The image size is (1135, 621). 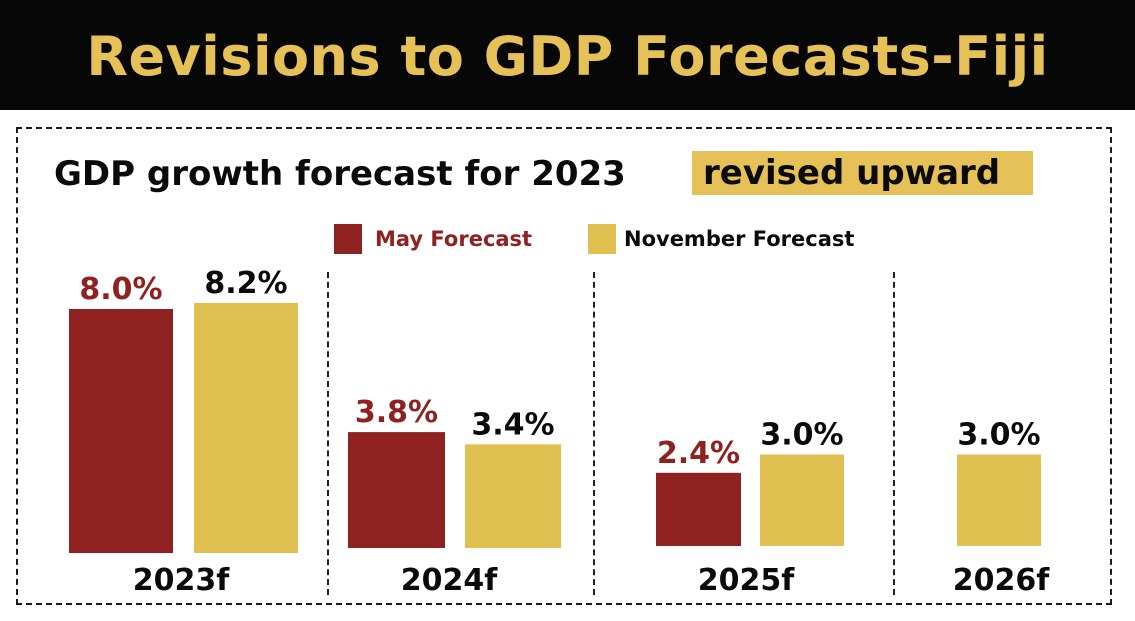 I want to click on data-label-may-2025f: 2.4%, so click(x=698, y=453).